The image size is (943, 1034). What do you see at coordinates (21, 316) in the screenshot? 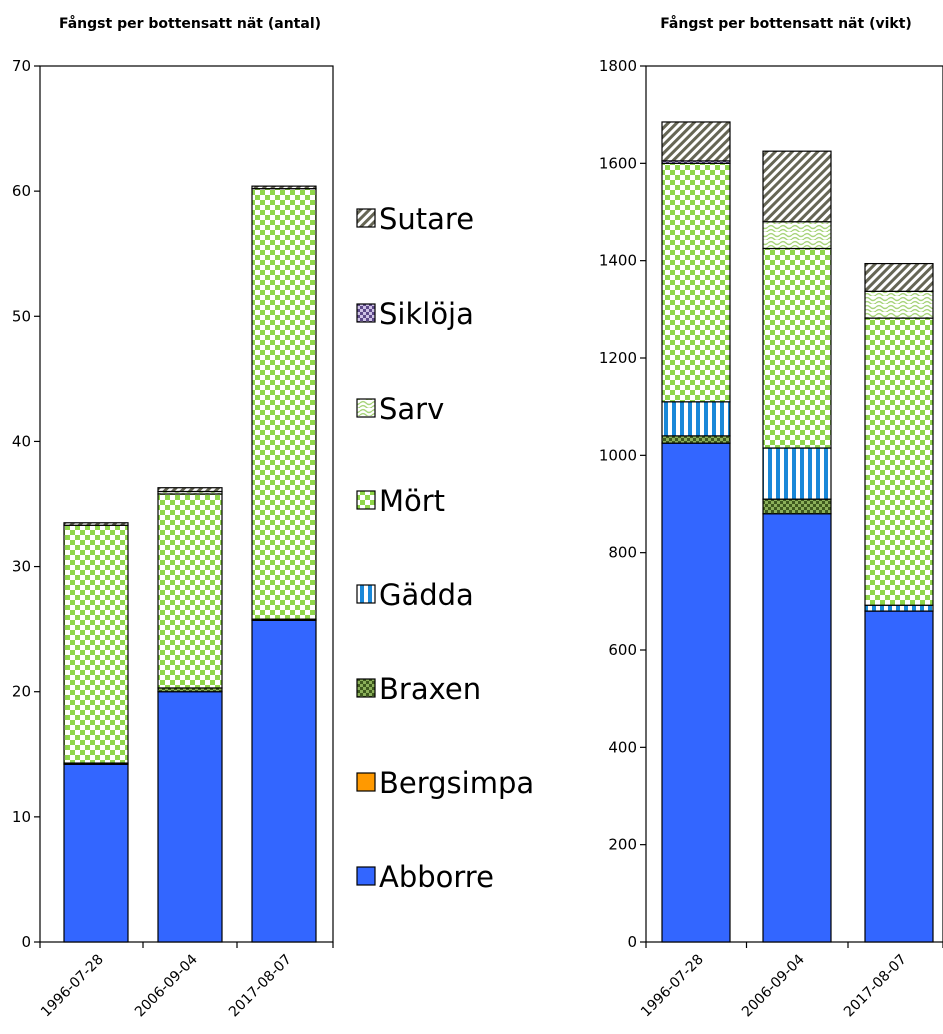
I see `left-ytick-label: 50` at bounding box center [21, 316].